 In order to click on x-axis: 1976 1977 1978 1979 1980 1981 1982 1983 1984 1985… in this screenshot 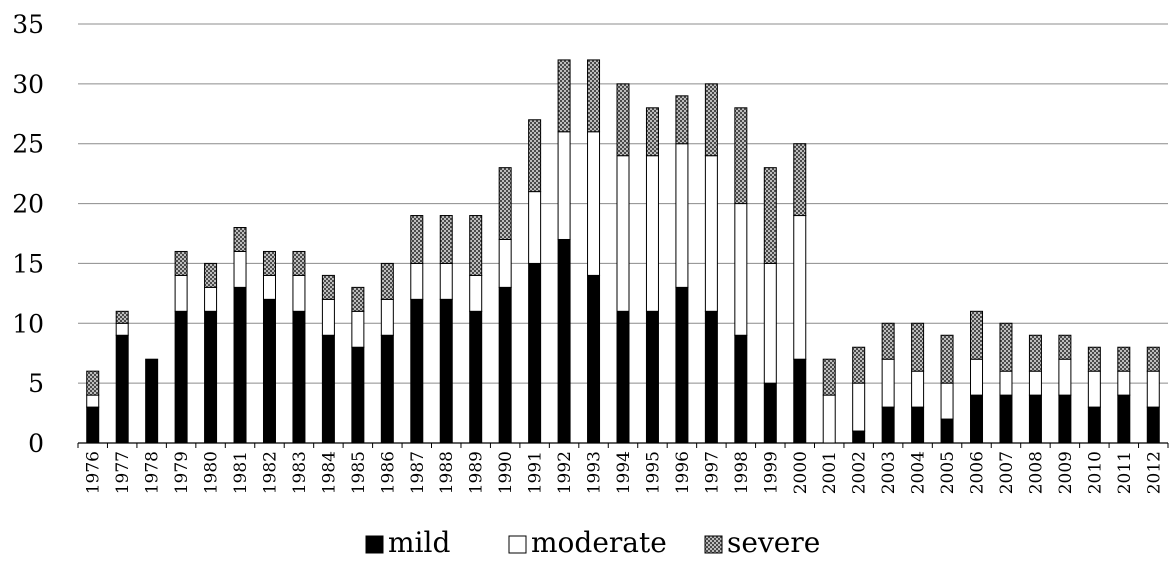, I will do `click(623, 468)`.